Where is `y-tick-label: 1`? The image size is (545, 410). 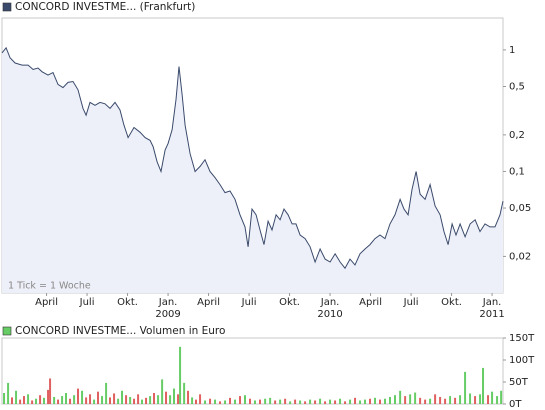 y-tick-label: 1 is located at coordinates (512, 50).